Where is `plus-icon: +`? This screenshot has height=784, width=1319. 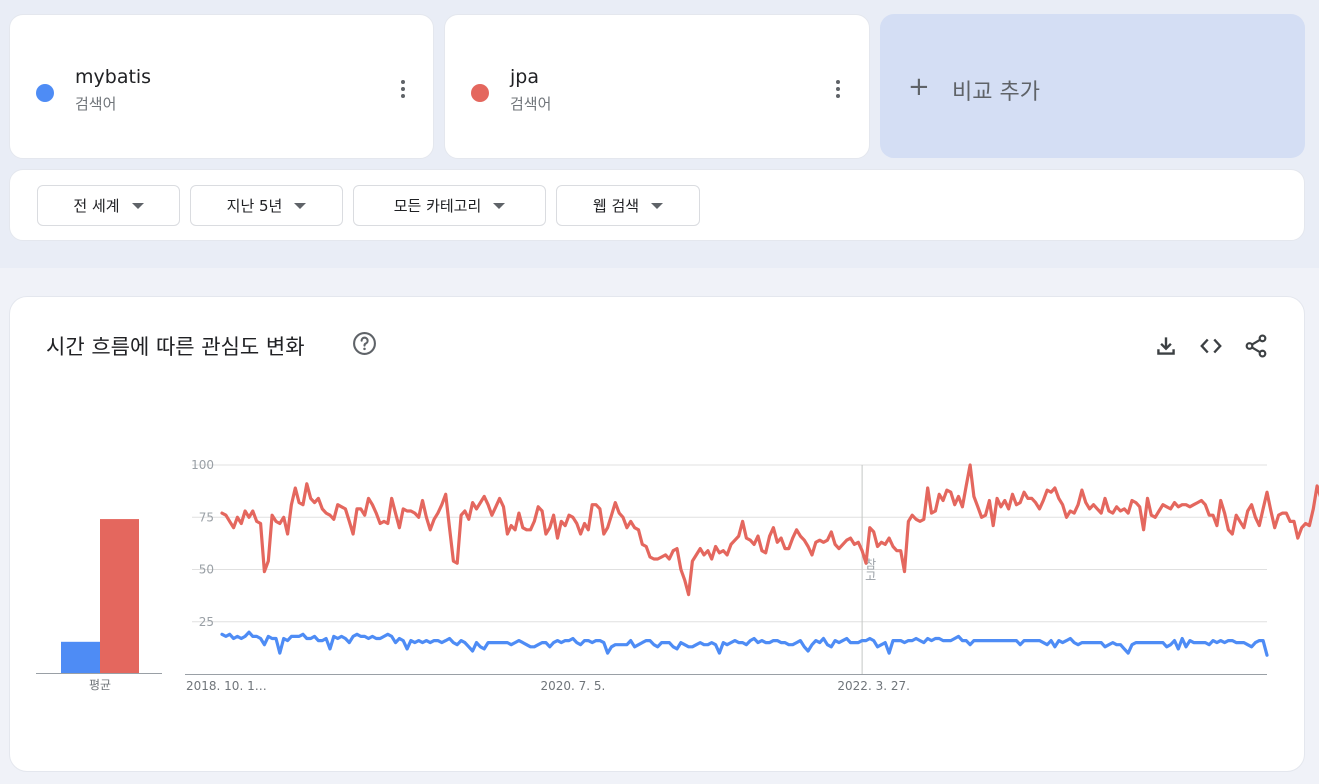 plus-icon: + is located at coordinates (919, 87).